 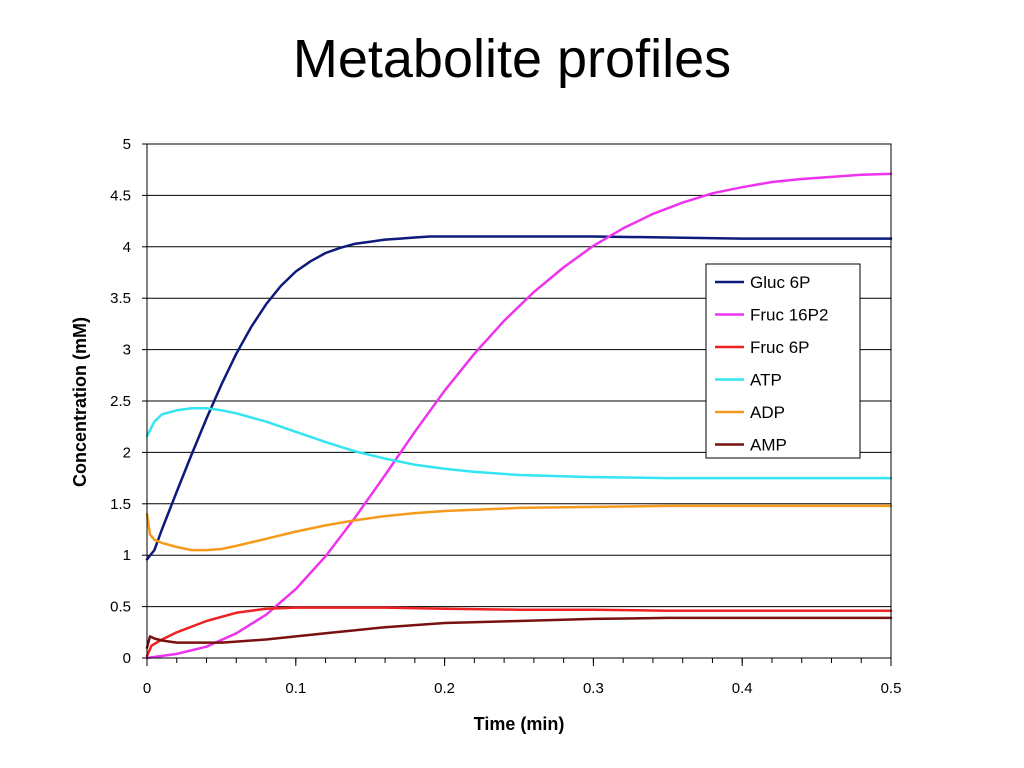 What do you see at coordinates (120, 607) in the screenshot?
I see `y-tick-label: 0.5` at bounding box center [120, 607].